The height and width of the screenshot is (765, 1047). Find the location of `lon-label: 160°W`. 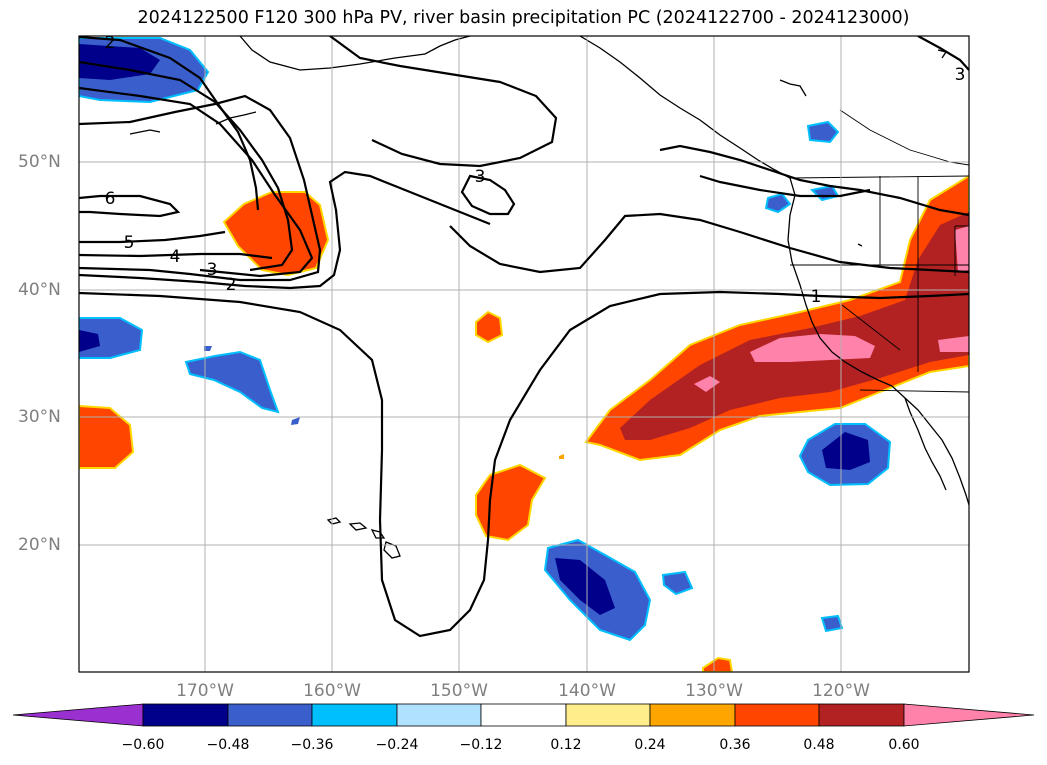

lon-label: 160°W is located at coordinates (332, 691).